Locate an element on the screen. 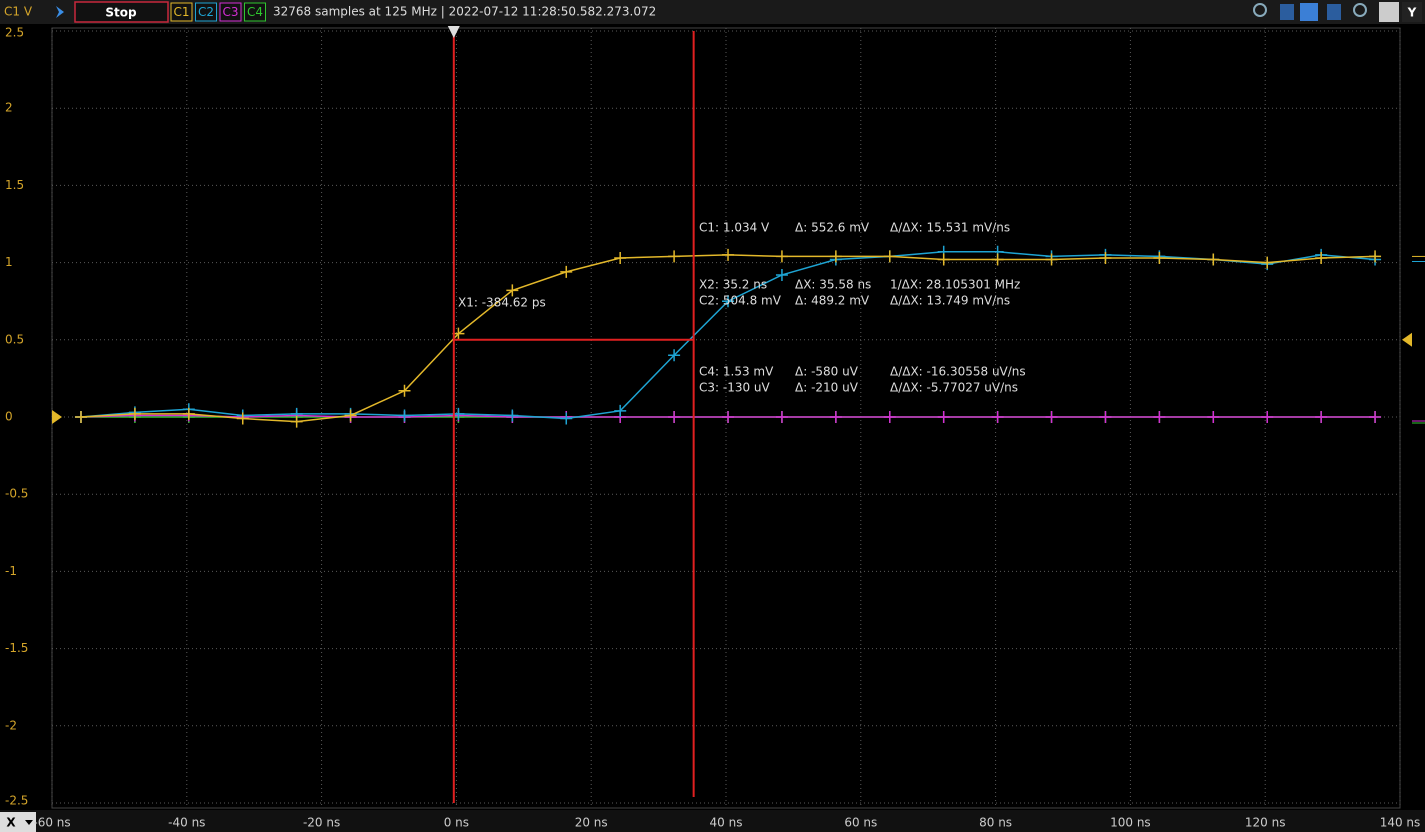 The height and width of the screenshot is (832, 1425). cursor-readout: X2: 35.2 ns is located at coordinates (733, 285).